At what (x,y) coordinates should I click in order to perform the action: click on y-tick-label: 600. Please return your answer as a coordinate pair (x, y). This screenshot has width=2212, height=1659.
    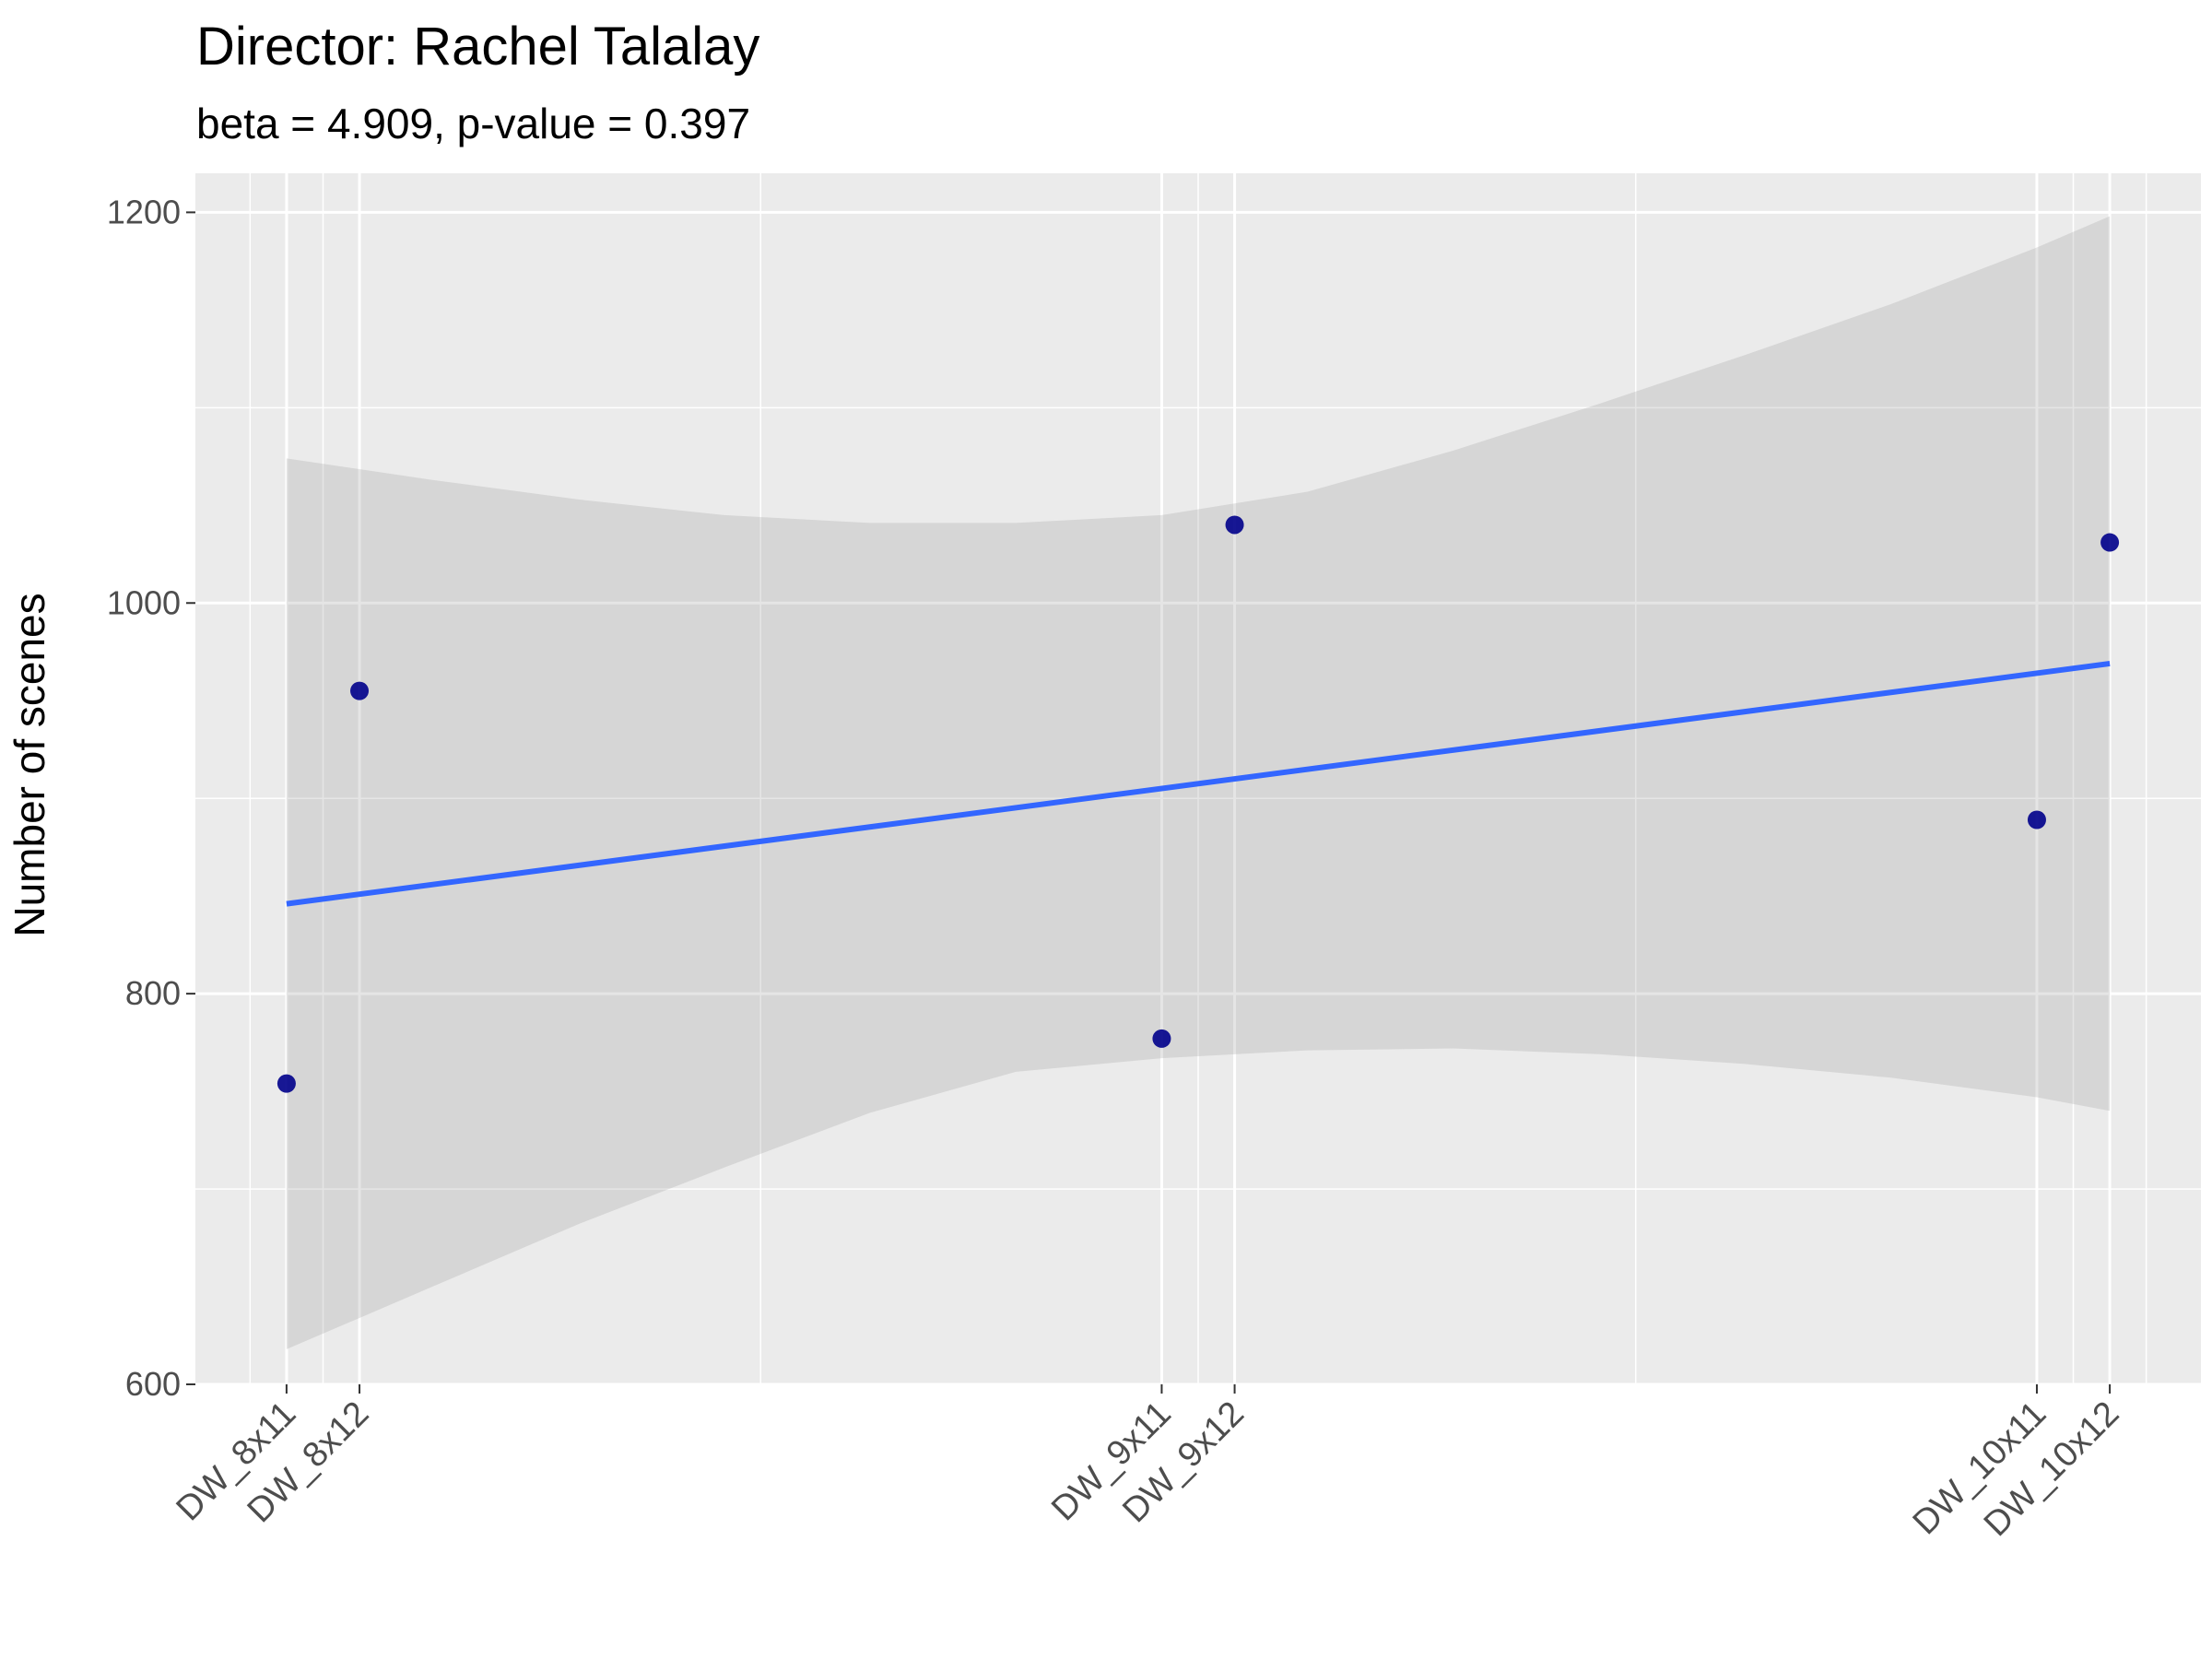
    Looking at the image, I should click on (153, 1384).